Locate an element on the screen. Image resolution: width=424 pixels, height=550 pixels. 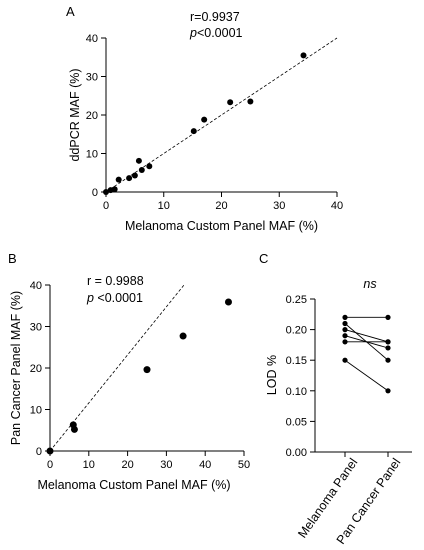
panel-a-x-label: Melanoma Custom Panel MAF (%) is located at coordinates (221, 226).